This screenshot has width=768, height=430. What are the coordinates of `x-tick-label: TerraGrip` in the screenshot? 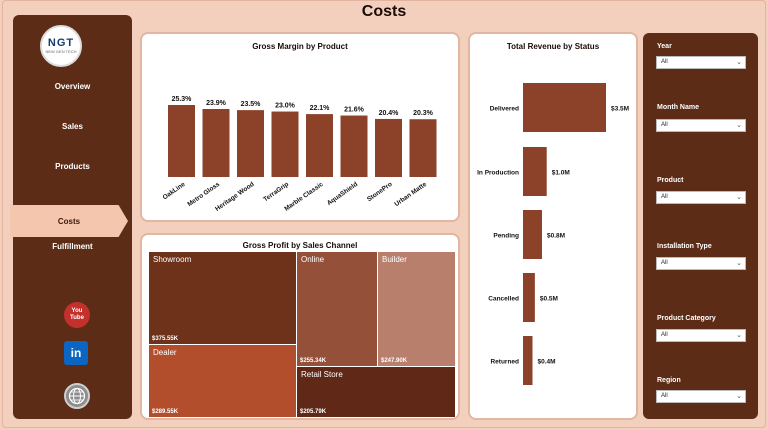 It's located at (276, 192).